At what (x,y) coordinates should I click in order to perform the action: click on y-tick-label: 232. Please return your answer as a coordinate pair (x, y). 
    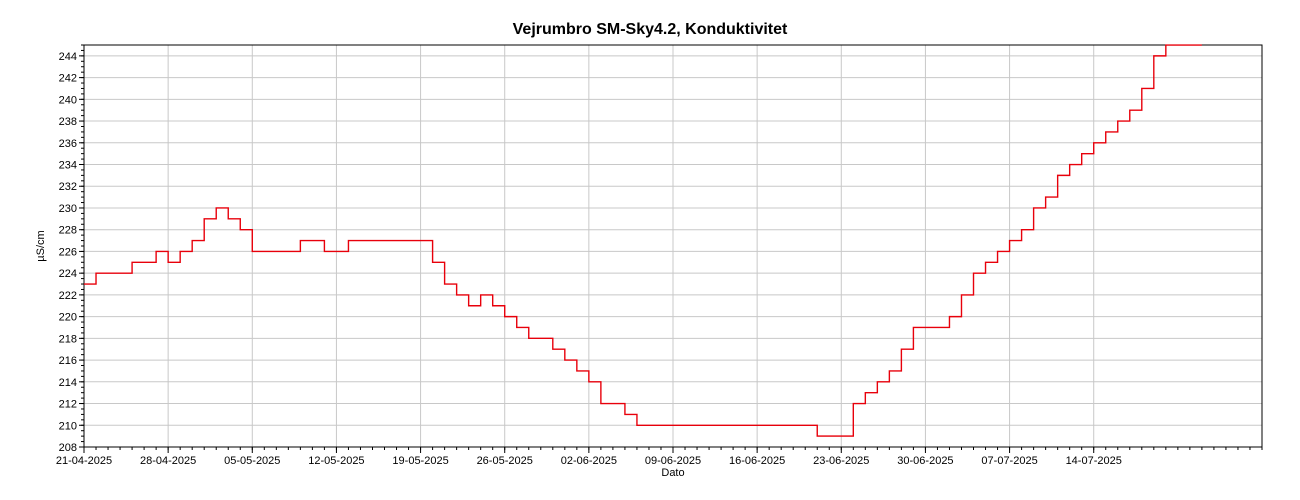
    Looking at the image, I should click on (68, 187).